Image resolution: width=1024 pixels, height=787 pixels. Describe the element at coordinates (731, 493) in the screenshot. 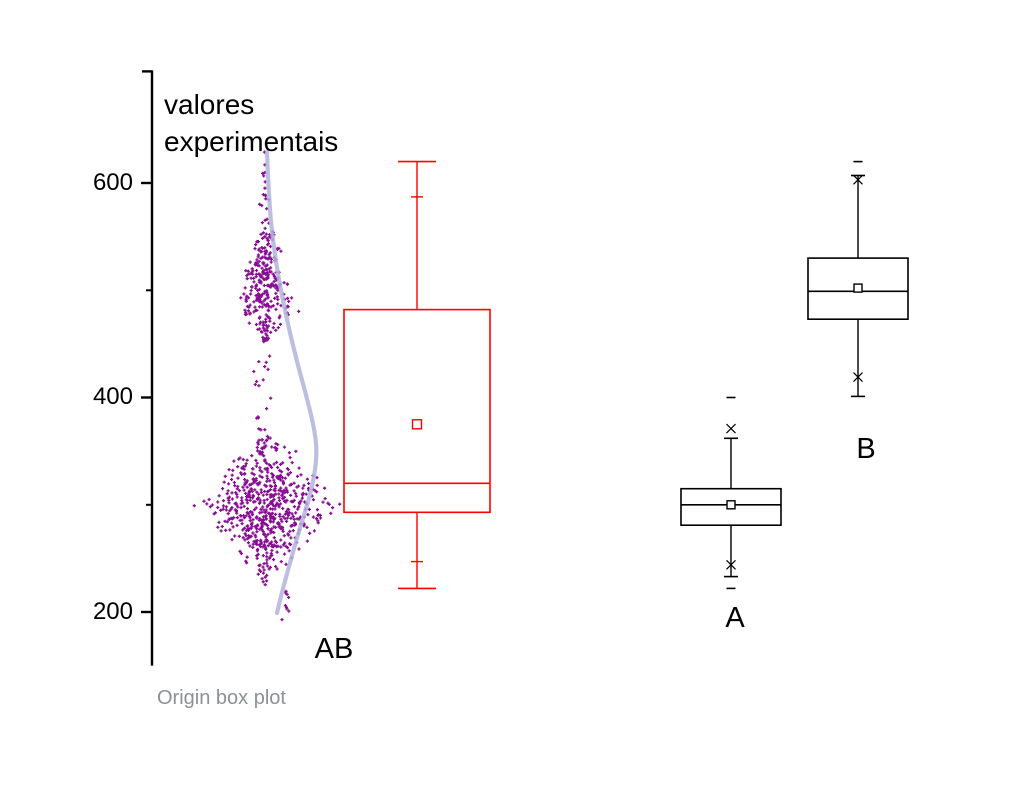

I see `boxplot-a` at that location.